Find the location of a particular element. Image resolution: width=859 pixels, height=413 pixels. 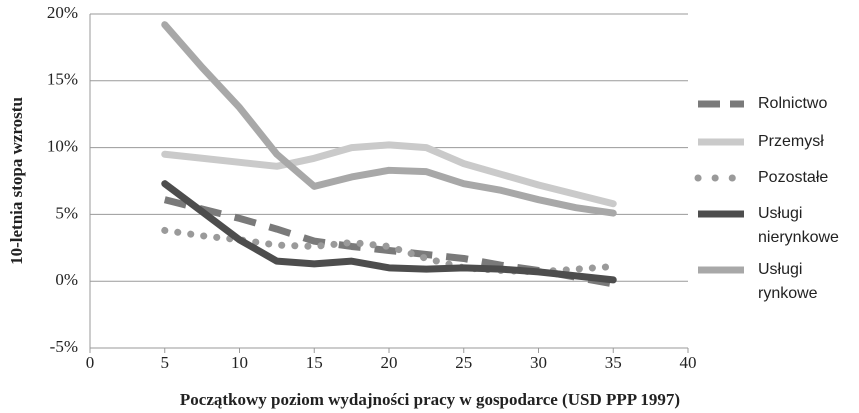

y-tick-label: 0% is located at coordinates (66, 279).